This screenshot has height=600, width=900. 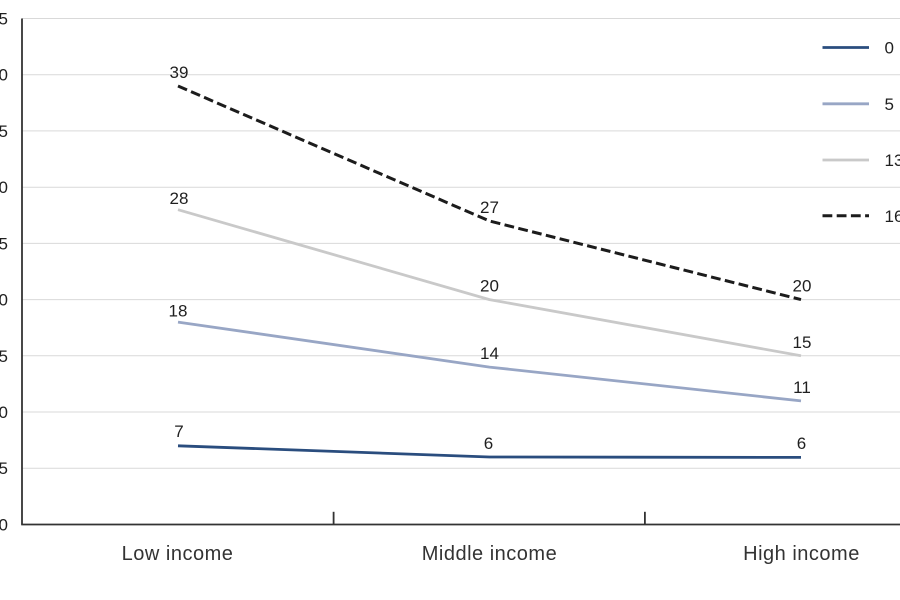 What do you see at coordinates (178, 554) in the screenshot?
I see `svg-text: Low income` at bounding box center [178, 554].